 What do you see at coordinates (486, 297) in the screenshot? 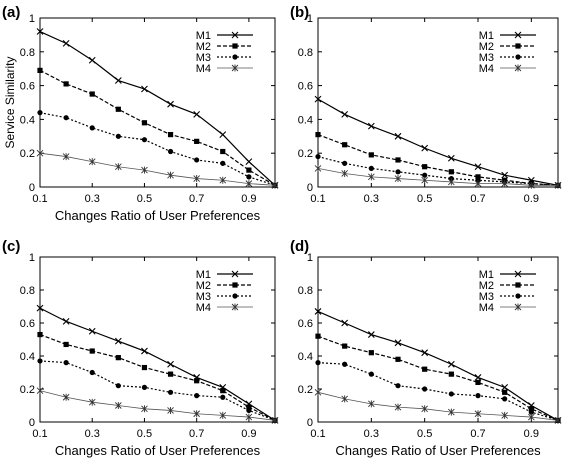
I see `legend-label: M3` at bounding box center [486, 297].